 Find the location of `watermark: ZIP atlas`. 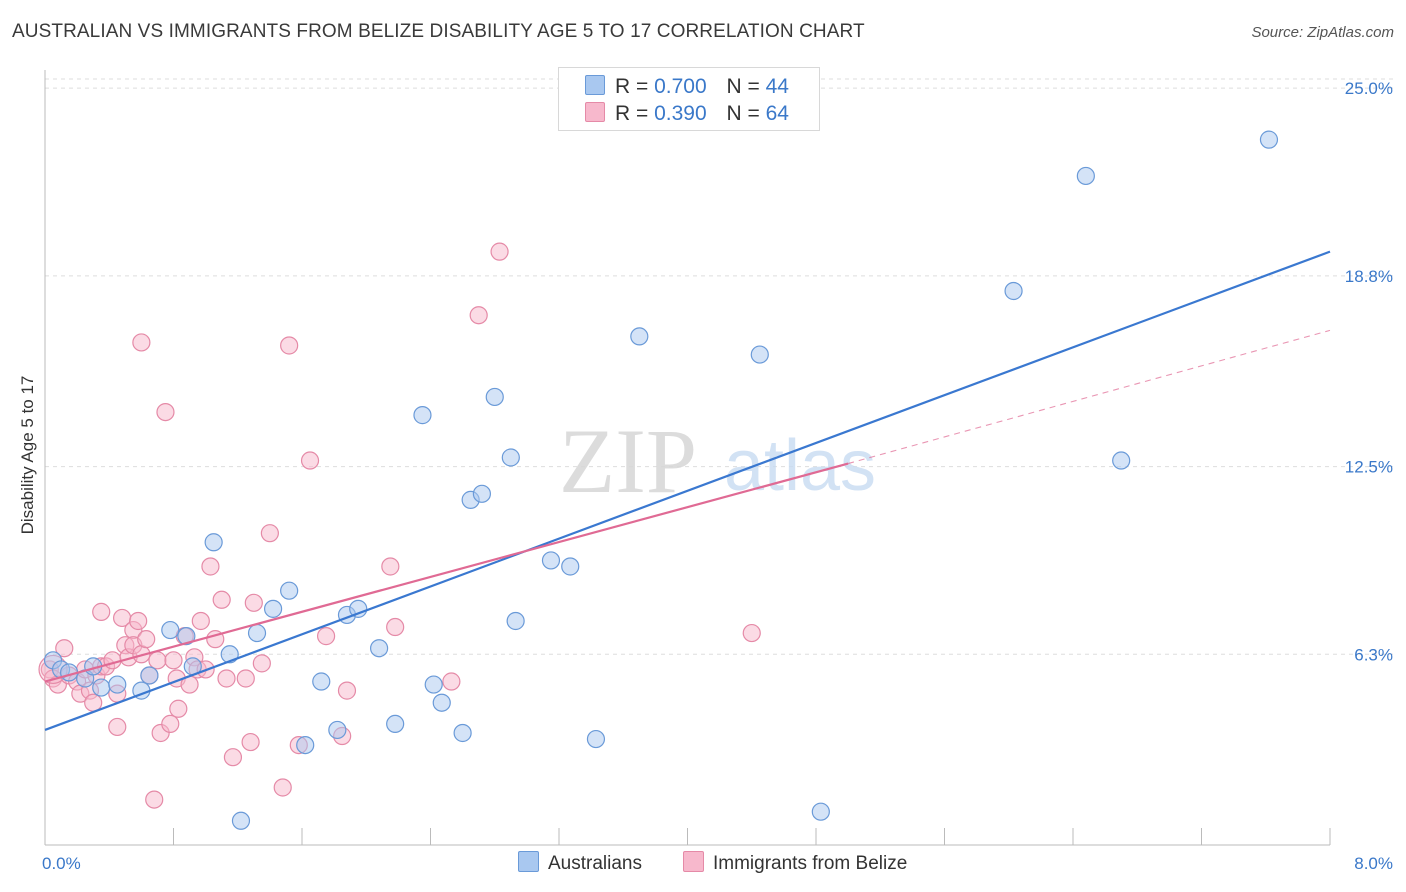

watermark: ZIP atlas is located at coordinates (717, 461).